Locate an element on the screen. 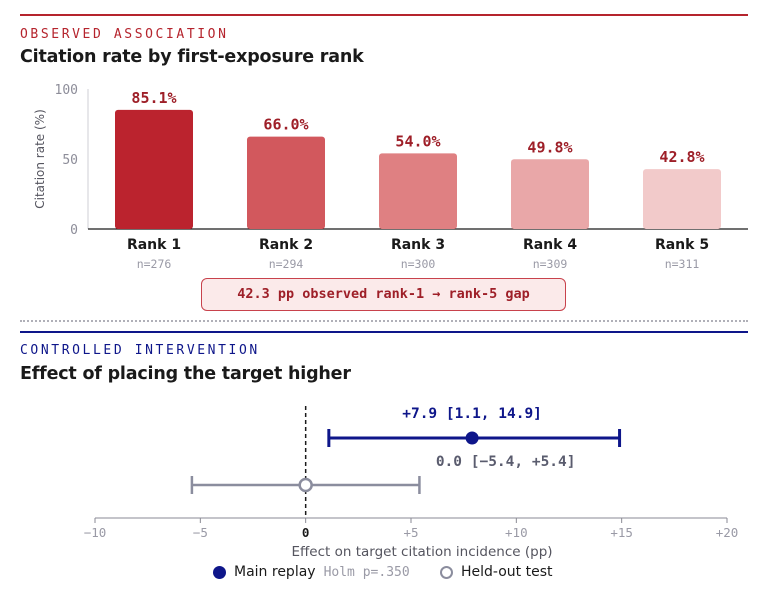 This screenshot has height=594, width=768. y-axis-label: Citation rate (%) is located at coordinates (40, 159).